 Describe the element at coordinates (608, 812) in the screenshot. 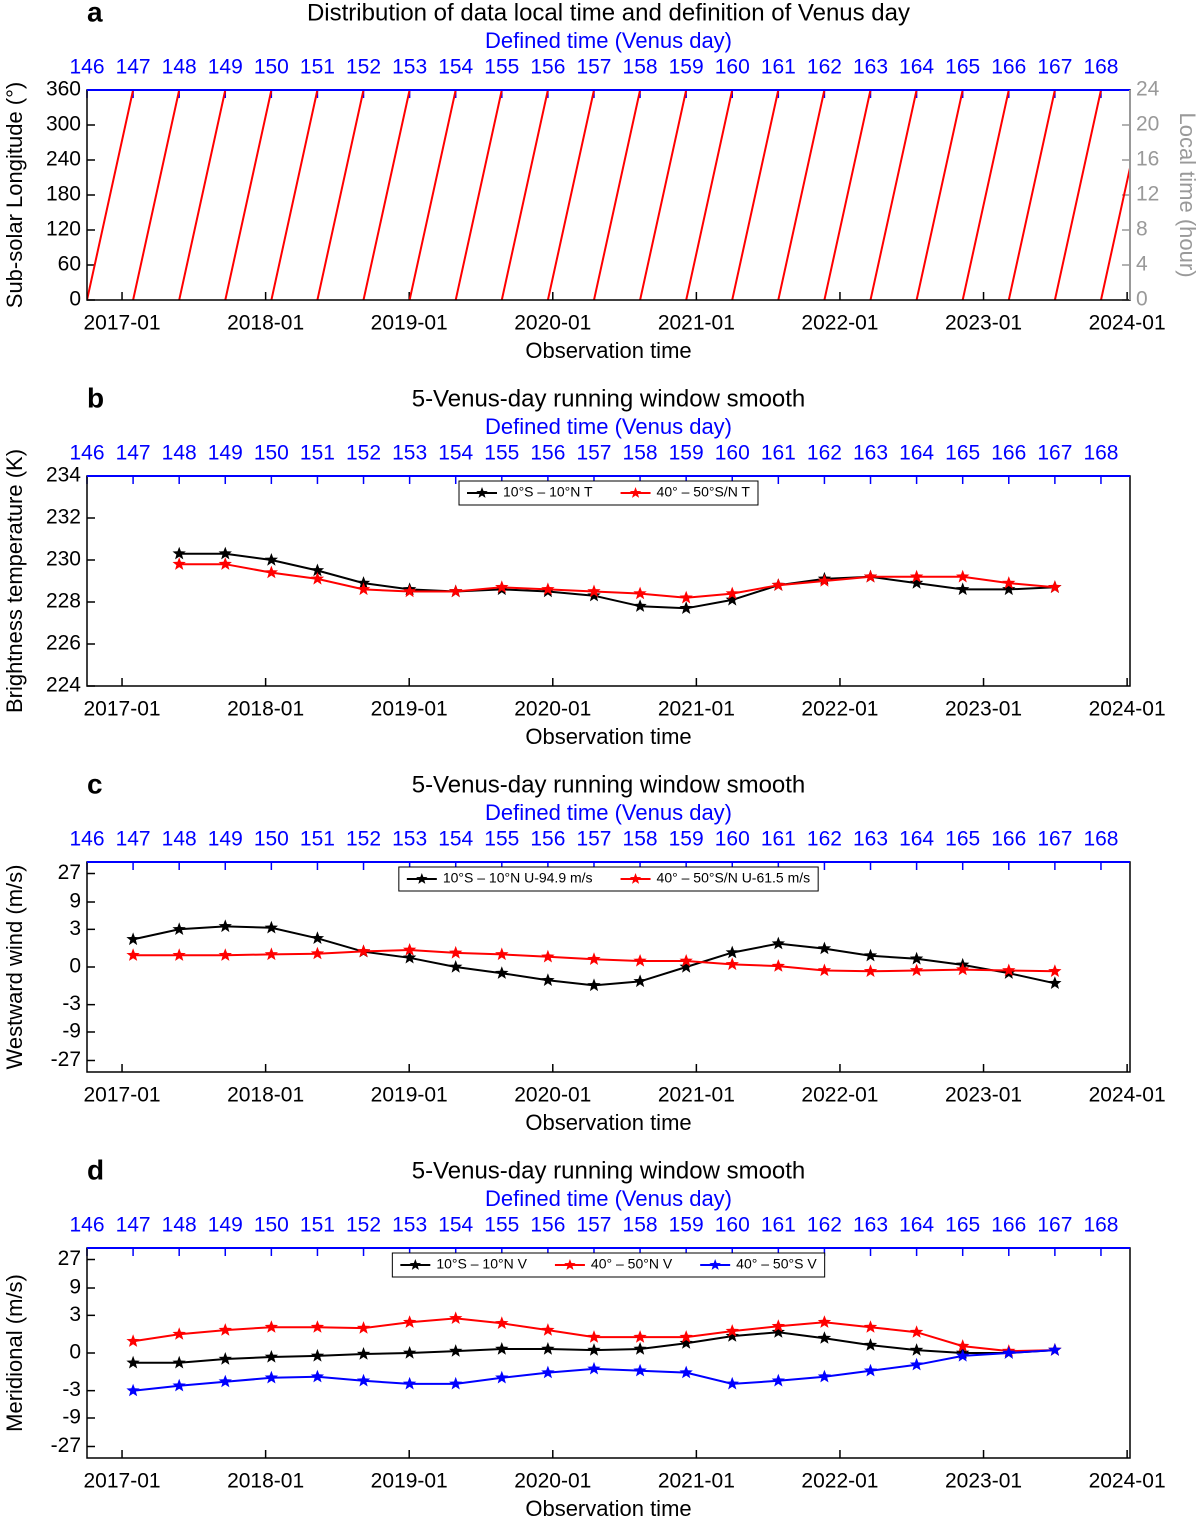

I see `x2-axis-label: Defined time (Venus day)` at that location.